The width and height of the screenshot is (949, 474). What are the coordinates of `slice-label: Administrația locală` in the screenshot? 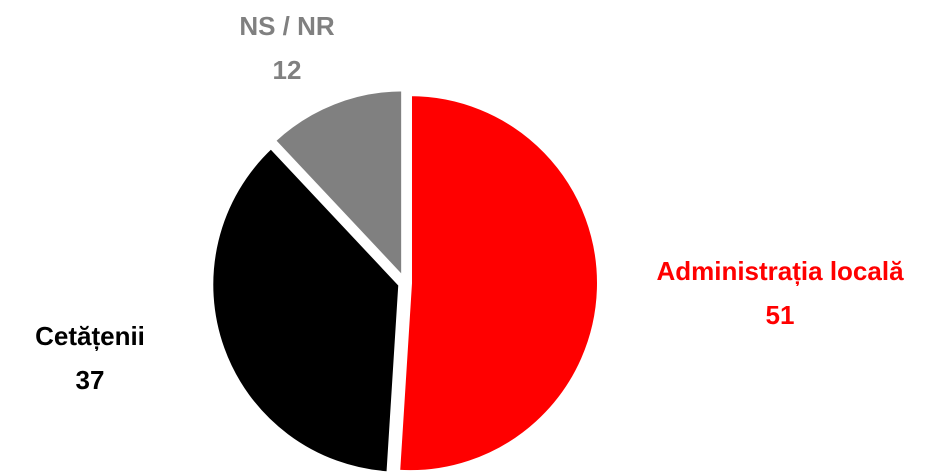 It's located at (780, 271).